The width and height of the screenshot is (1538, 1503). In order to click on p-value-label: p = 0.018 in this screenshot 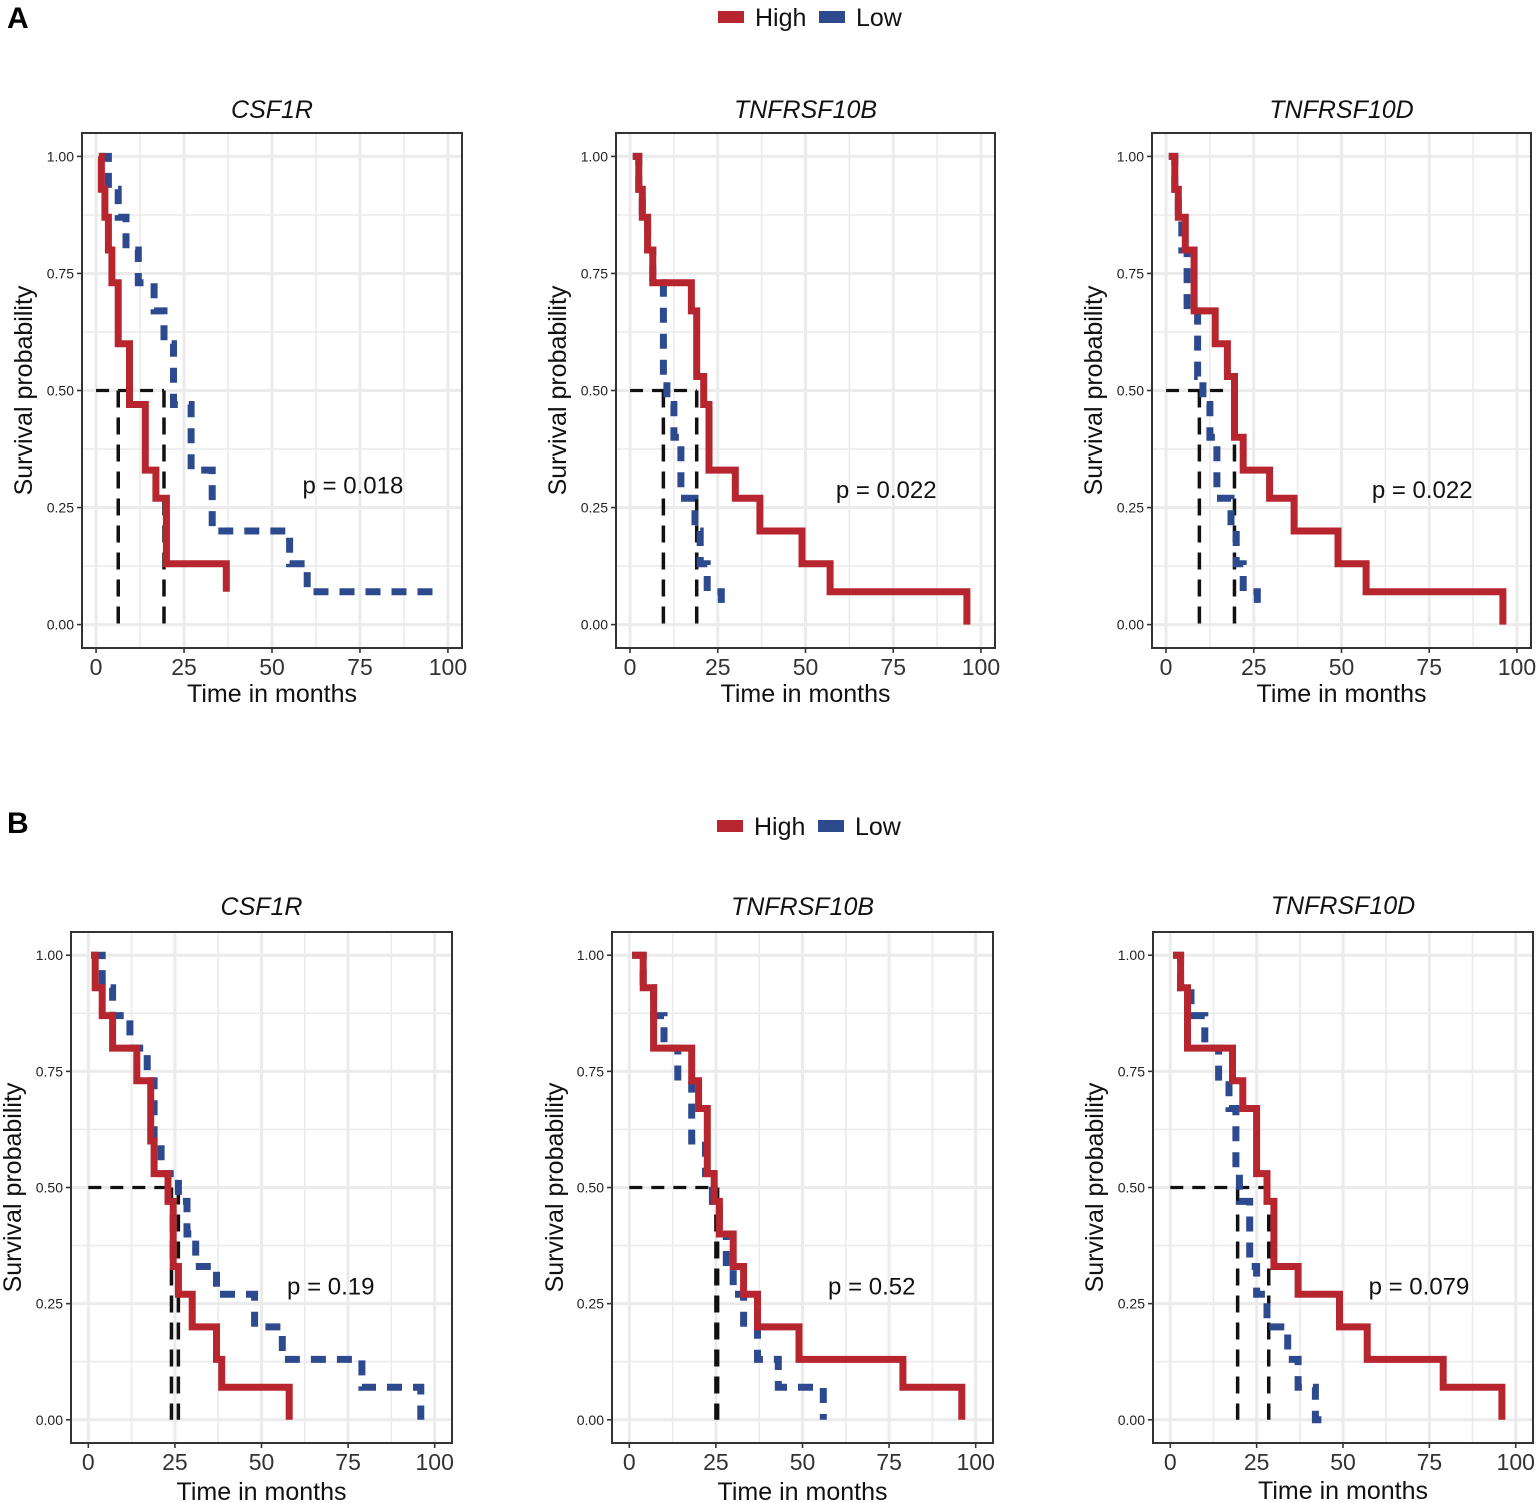, I will do `click(353, 486)`.